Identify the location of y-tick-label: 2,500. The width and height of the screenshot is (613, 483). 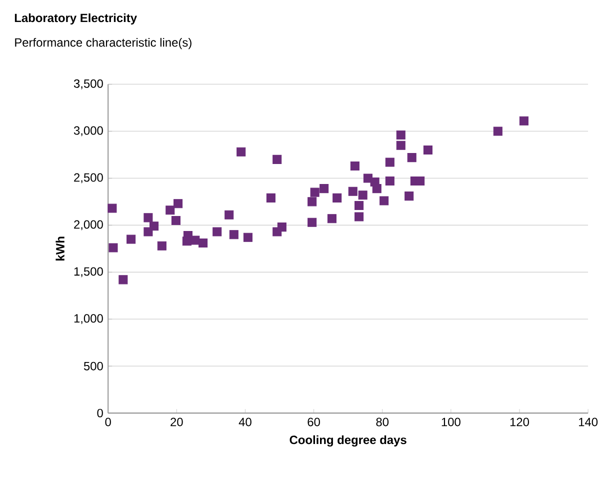
(88, 178).